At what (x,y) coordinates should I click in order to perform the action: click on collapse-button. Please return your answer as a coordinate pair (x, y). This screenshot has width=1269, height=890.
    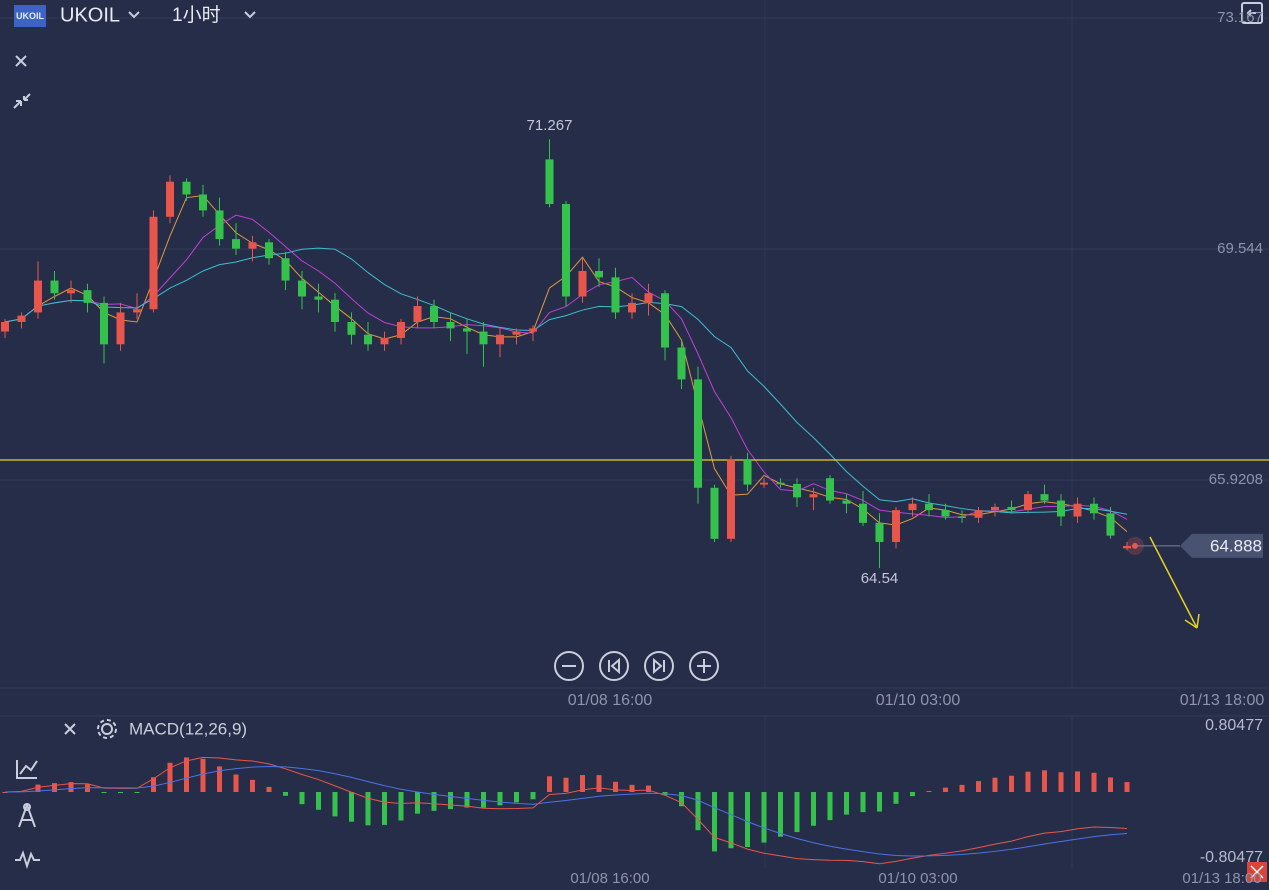
    Looking at the image, I should click on (22, 101).